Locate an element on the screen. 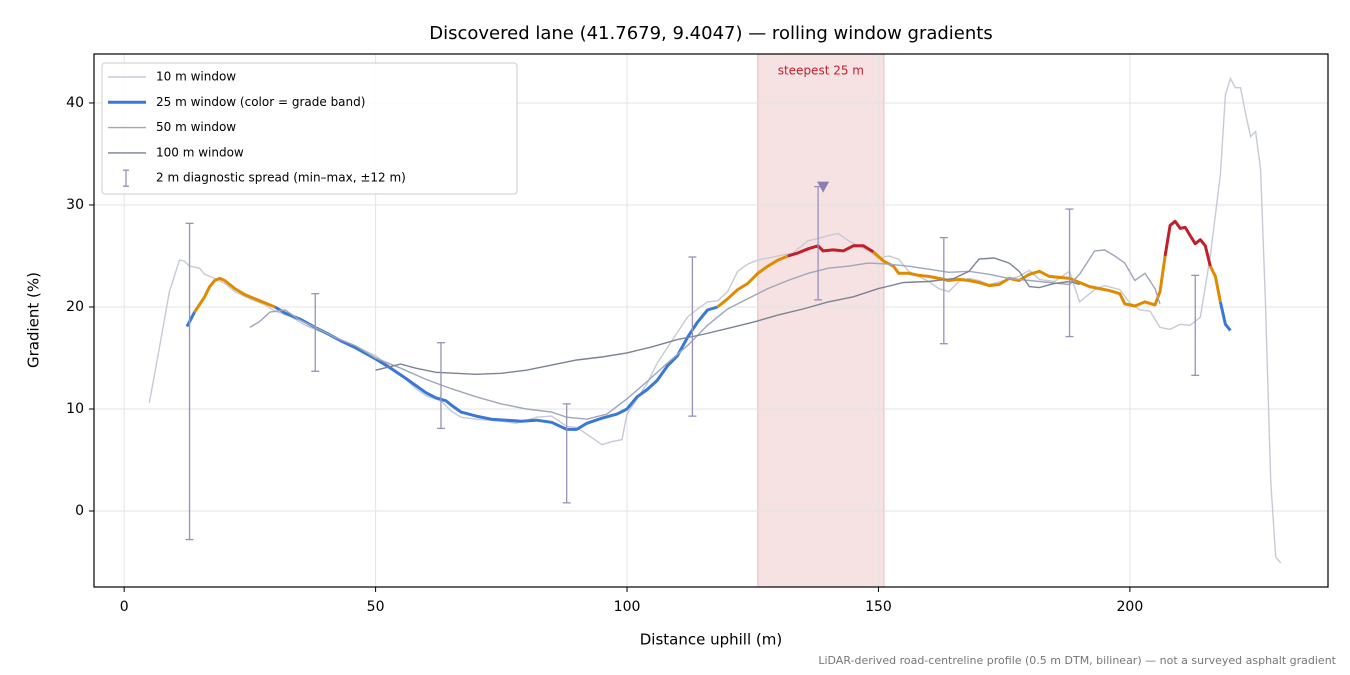 This screenshot has height=675, width=1350. y-axis-label: Gradient (%) is located at coordinates (34, 320).